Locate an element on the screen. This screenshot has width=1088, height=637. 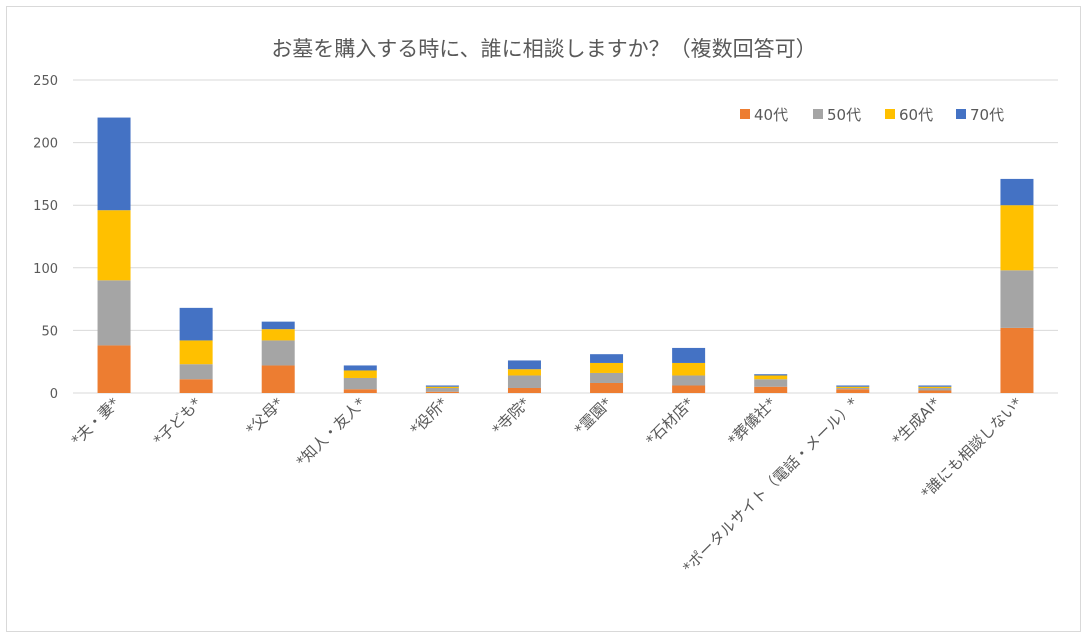
chart-title: お墓を購入する時に、誰に相談しますか？（複数回答可） is located at coordinates (543, 49).